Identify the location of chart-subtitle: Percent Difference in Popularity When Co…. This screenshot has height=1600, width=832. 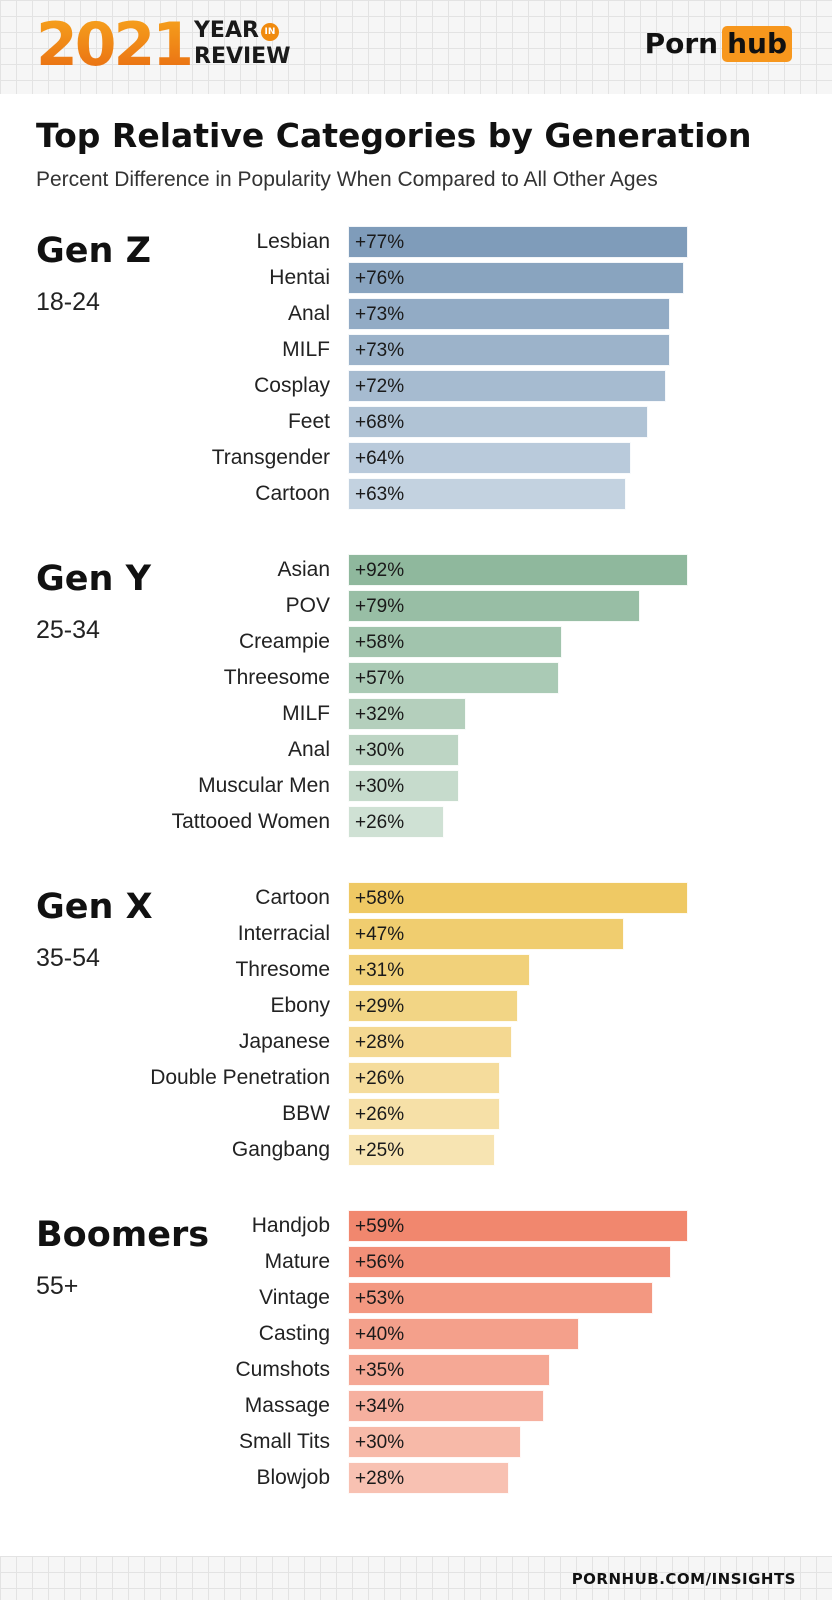
(347, 179).